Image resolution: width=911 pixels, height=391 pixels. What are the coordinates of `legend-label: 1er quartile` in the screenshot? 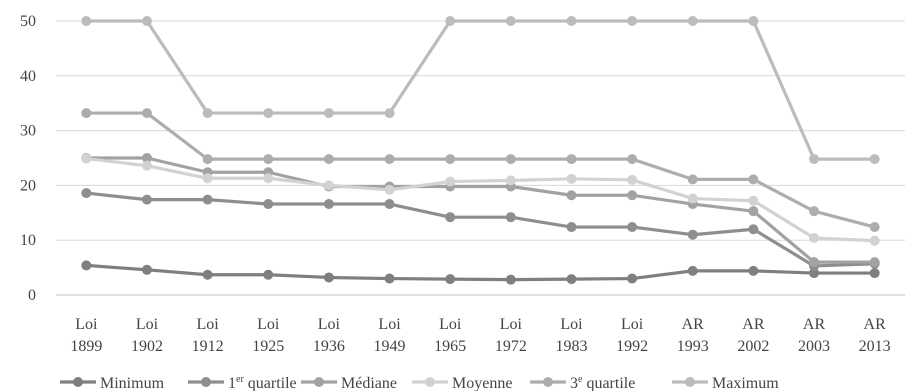 It's located at (262, 382).